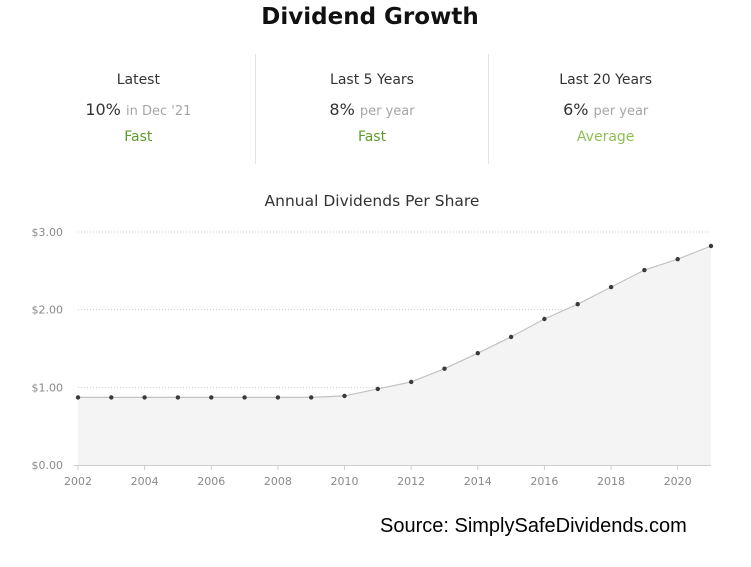 The width and height of the screenshot is (751, 567). I want to click on stat-last-20-years: Last 20 Years 6% per year Average, so click(605, 109).